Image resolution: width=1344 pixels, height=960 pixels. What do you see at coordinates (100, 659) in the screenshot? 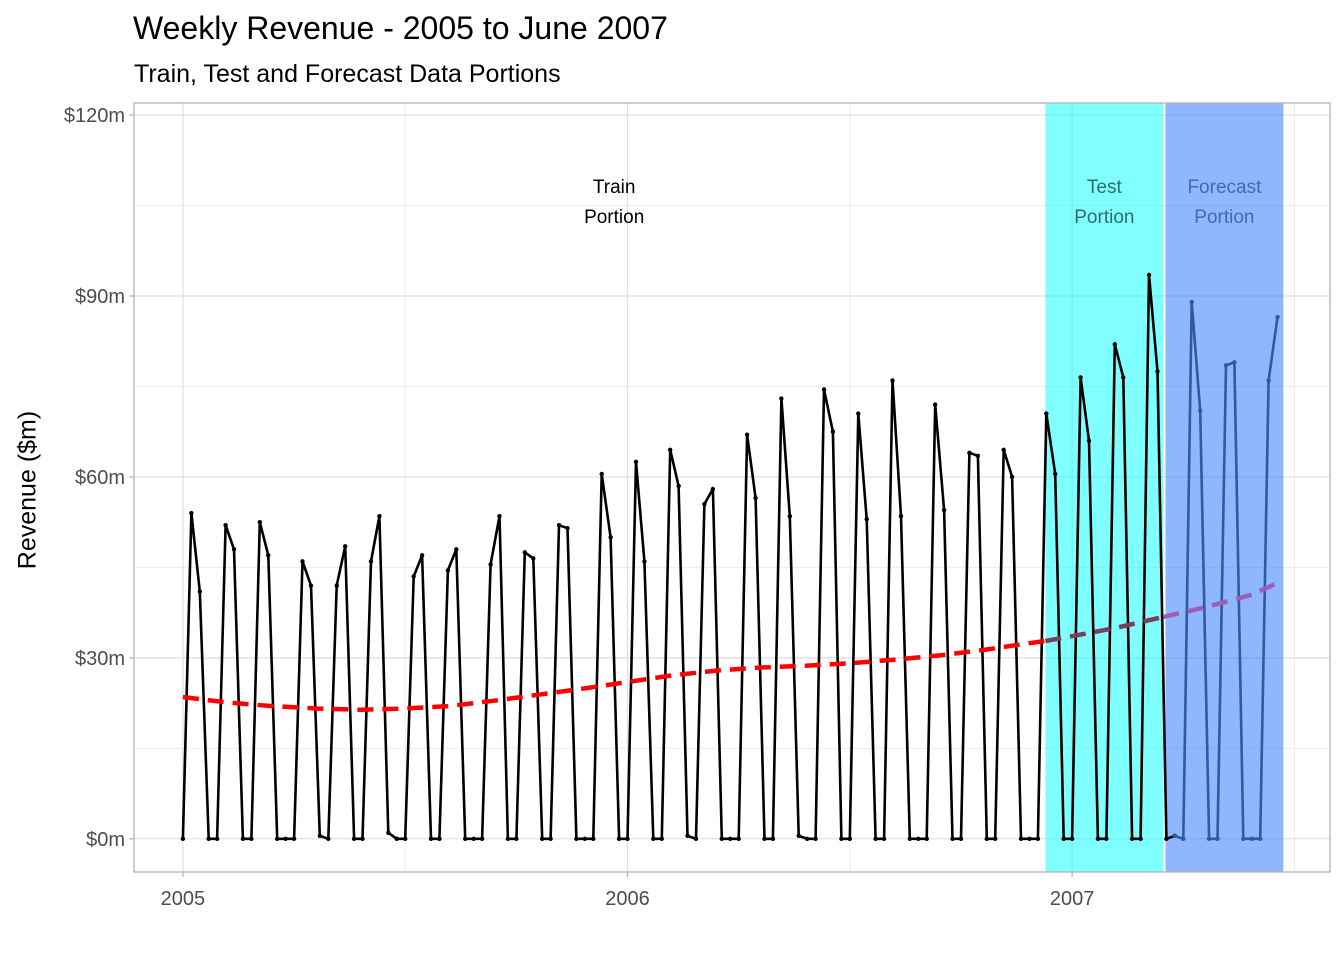
I see `y-tick-label: $30m` at bounding box center [100, 659].